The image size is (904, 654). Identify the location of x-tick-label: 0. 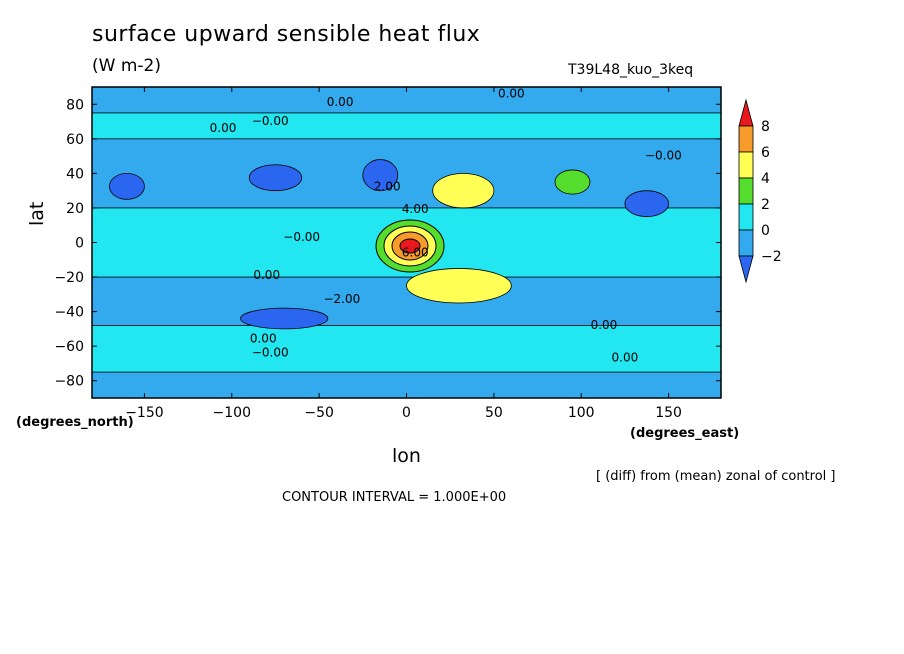
(406, 413).